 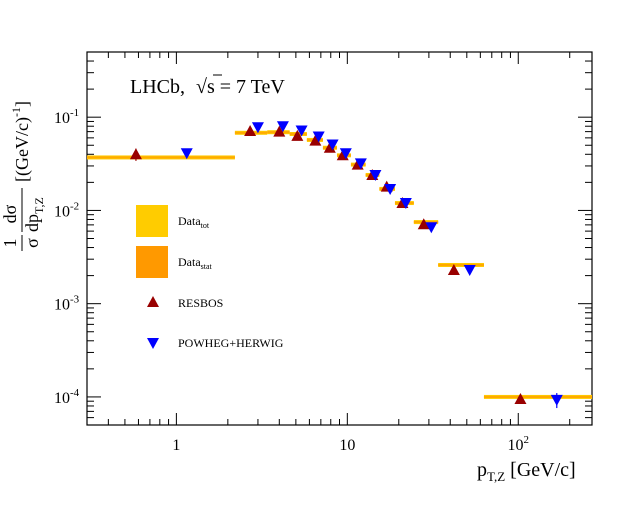 What do you see at coordinates (200, 303) in the screenshot?
I see `legend-label-resbos: RESBOS` at bounding box center [200, 303].